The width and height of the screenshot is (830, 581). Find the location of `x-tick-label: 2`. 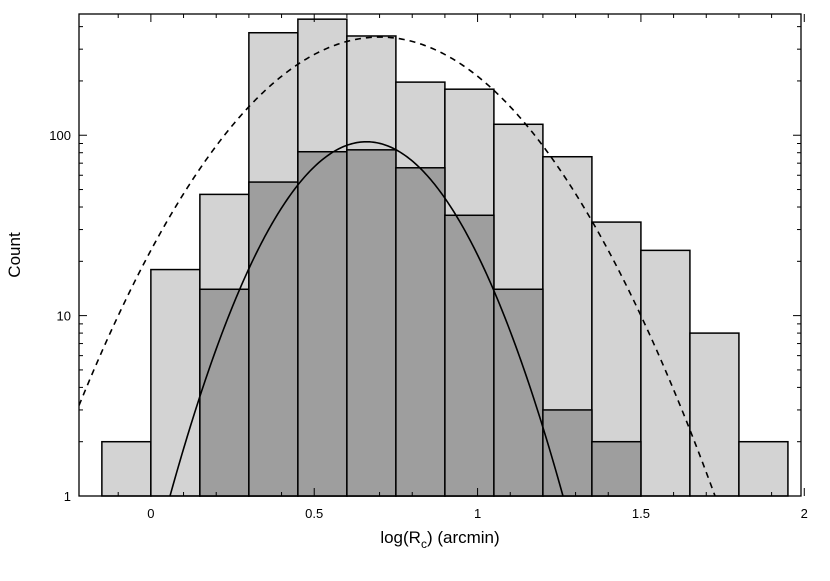

x-tick-label: 2 is located at coordinates (804, 513).